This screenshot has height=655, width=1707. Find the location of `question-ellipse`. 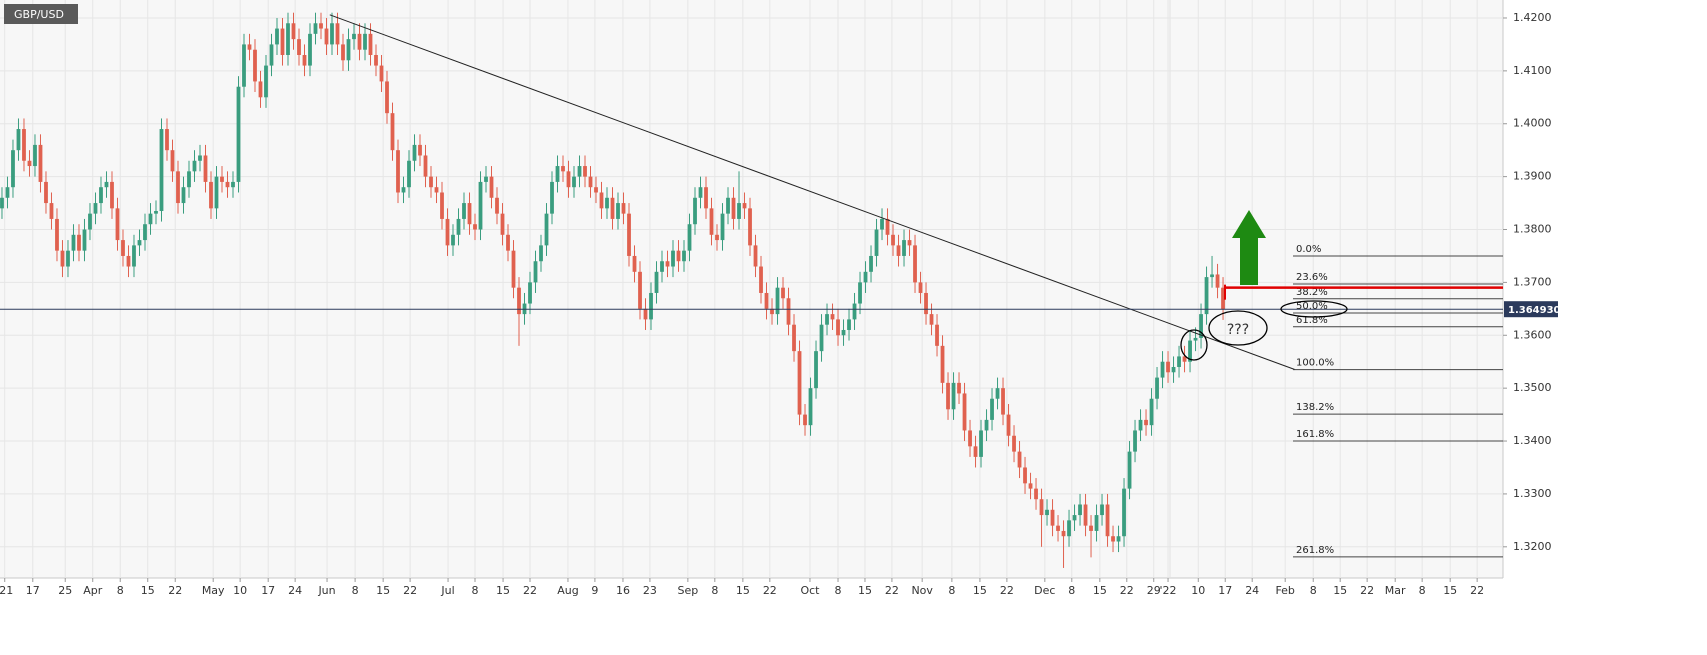

question-ellipse is located at coordinates (1238, 328).